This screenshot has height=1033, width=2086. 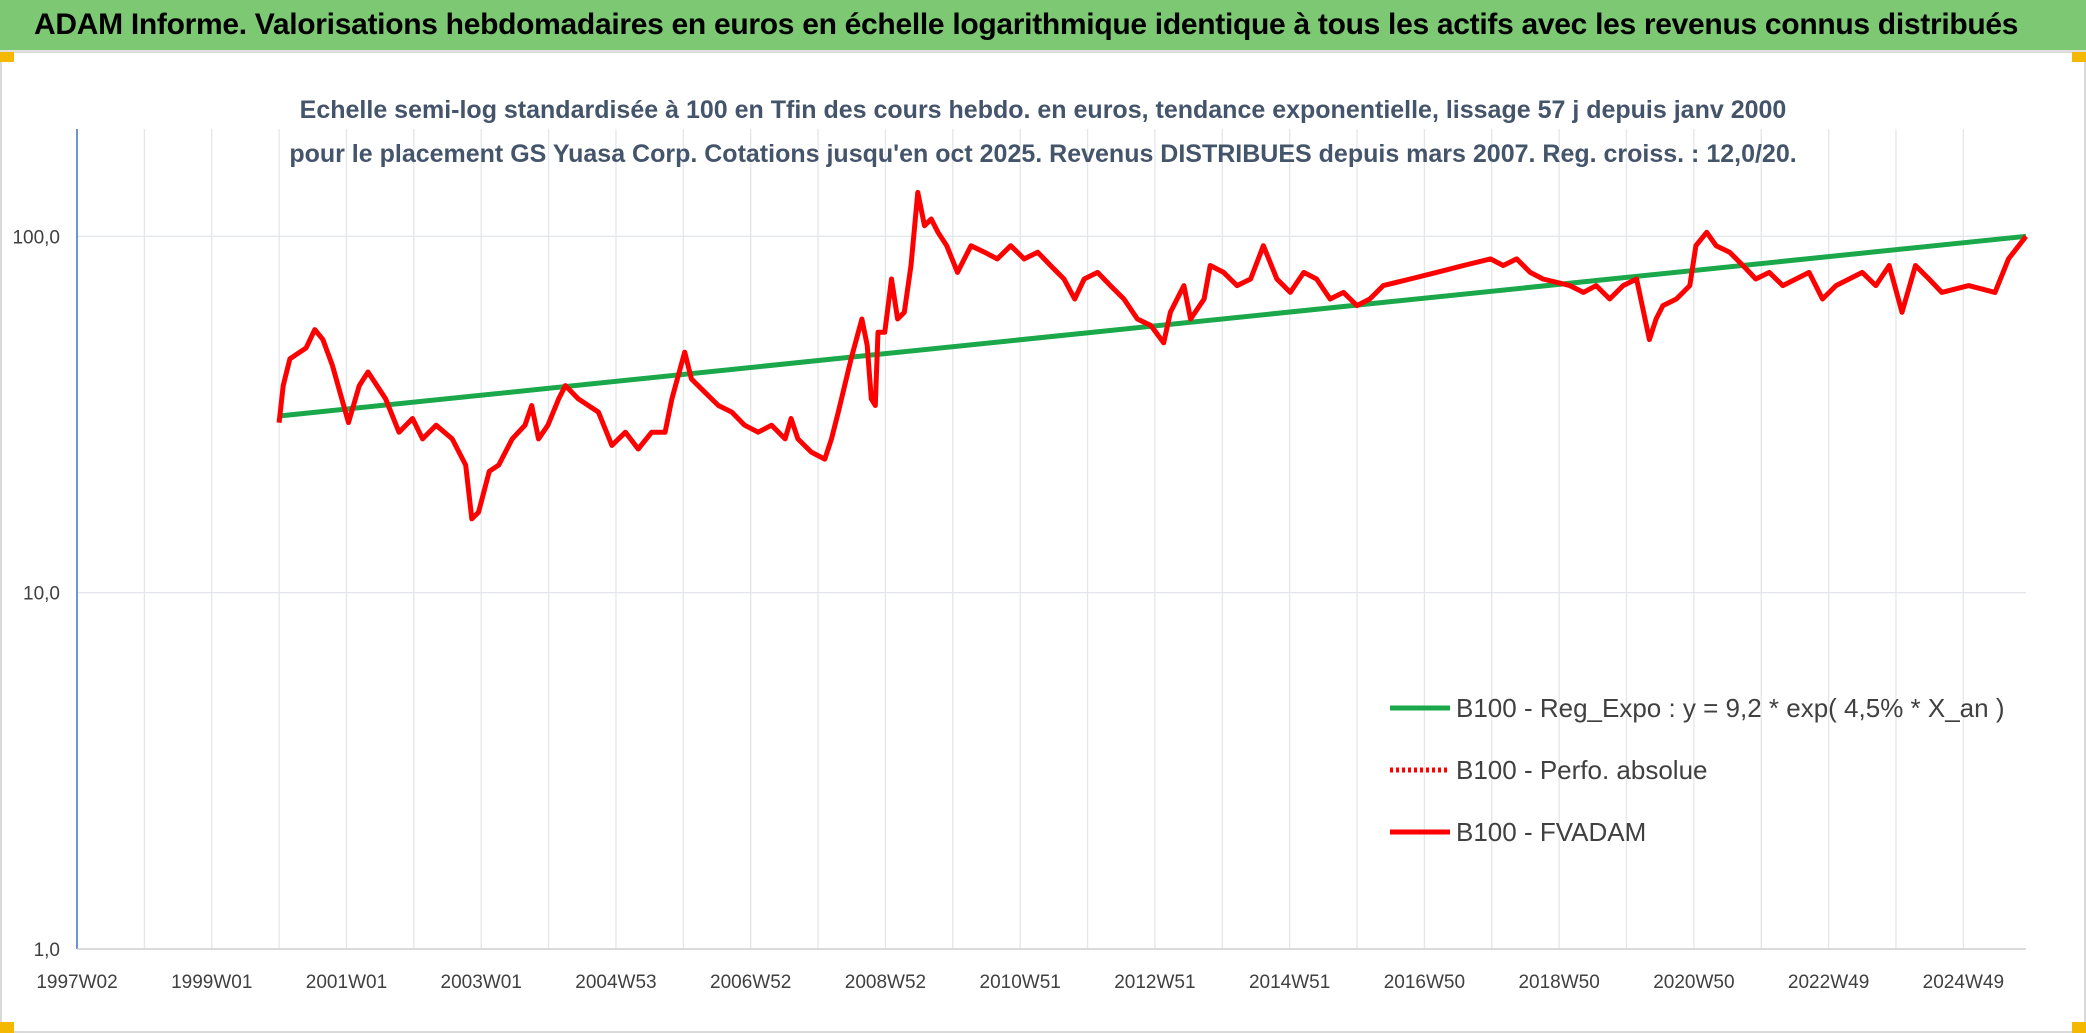 What do you see at coordinates (1551, 832) in the screenshot?
I see `legend-label: B100 - FVADAM` at bounding box center [1551, 832].